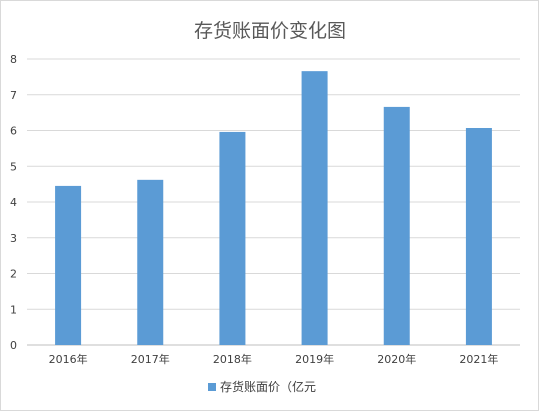  I want to click on y-tick-label: 1, so click(13, 309).